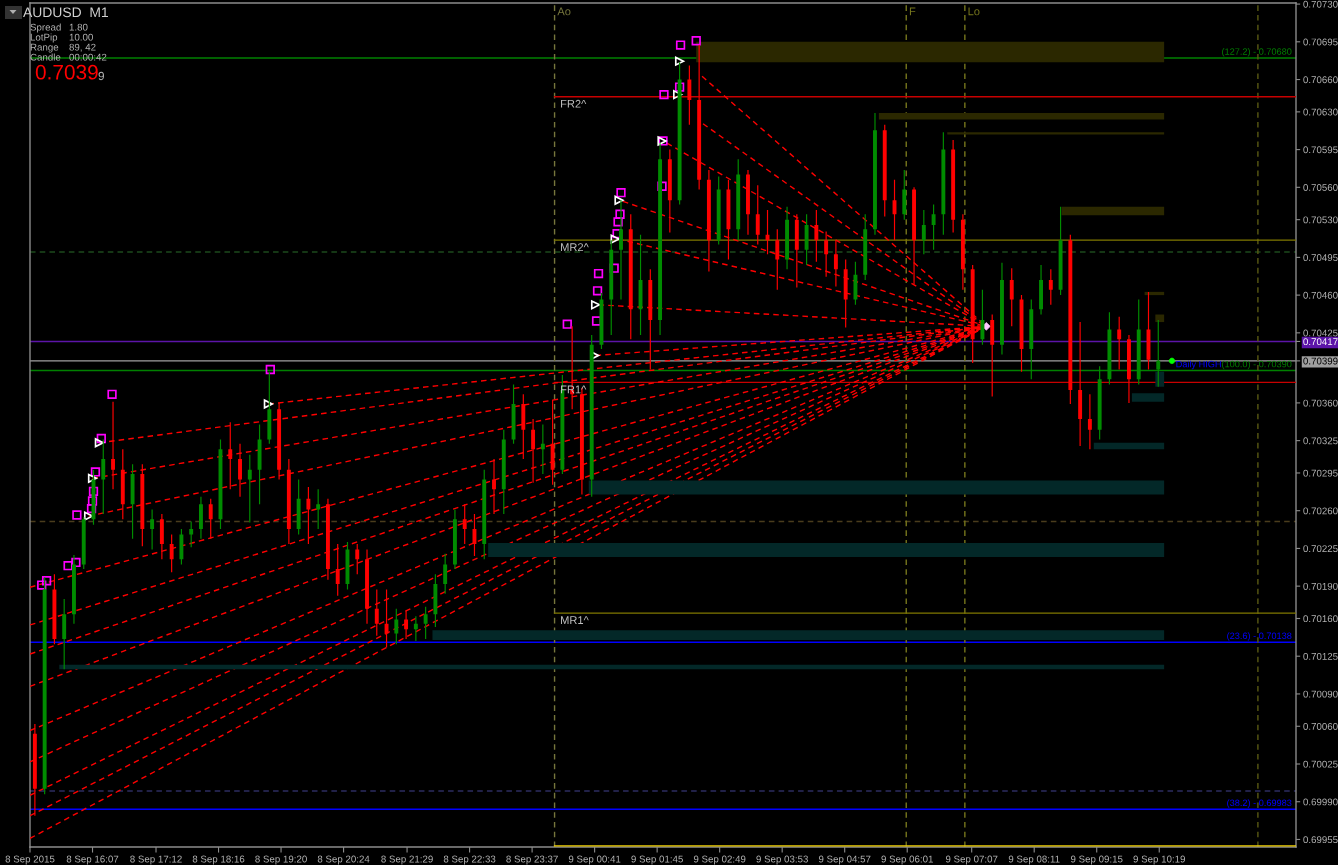 The image size is (1338, 865). I want to click on y-tick-label: 0.70025, so click(1320, 764).